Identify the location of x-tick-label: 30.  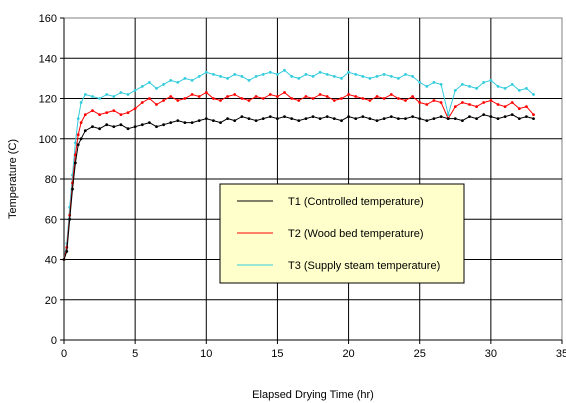
(491, 354).